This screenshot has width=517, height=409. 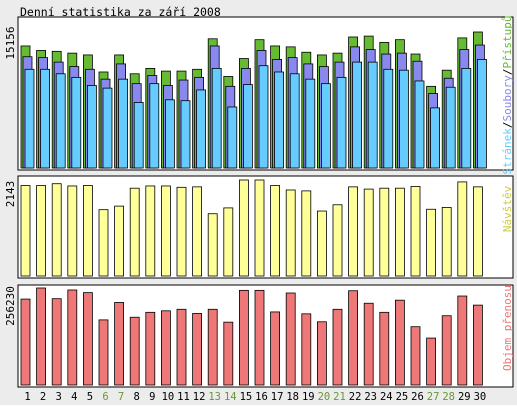 I want to click on hits-max-label: 15156, so click(x=10, y=42).